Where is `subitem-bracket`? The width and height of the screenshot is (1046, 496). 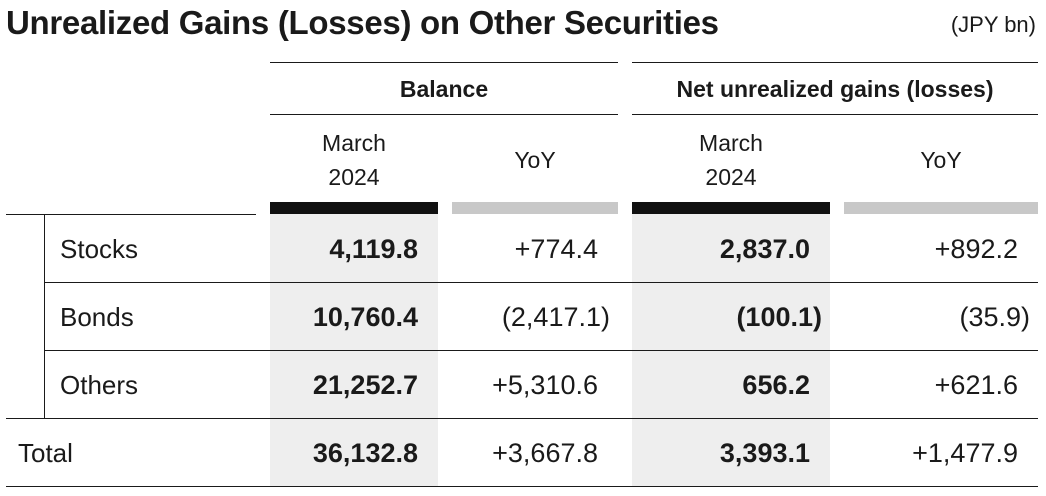
subitem-bracket is located at coordinates (44, 316).